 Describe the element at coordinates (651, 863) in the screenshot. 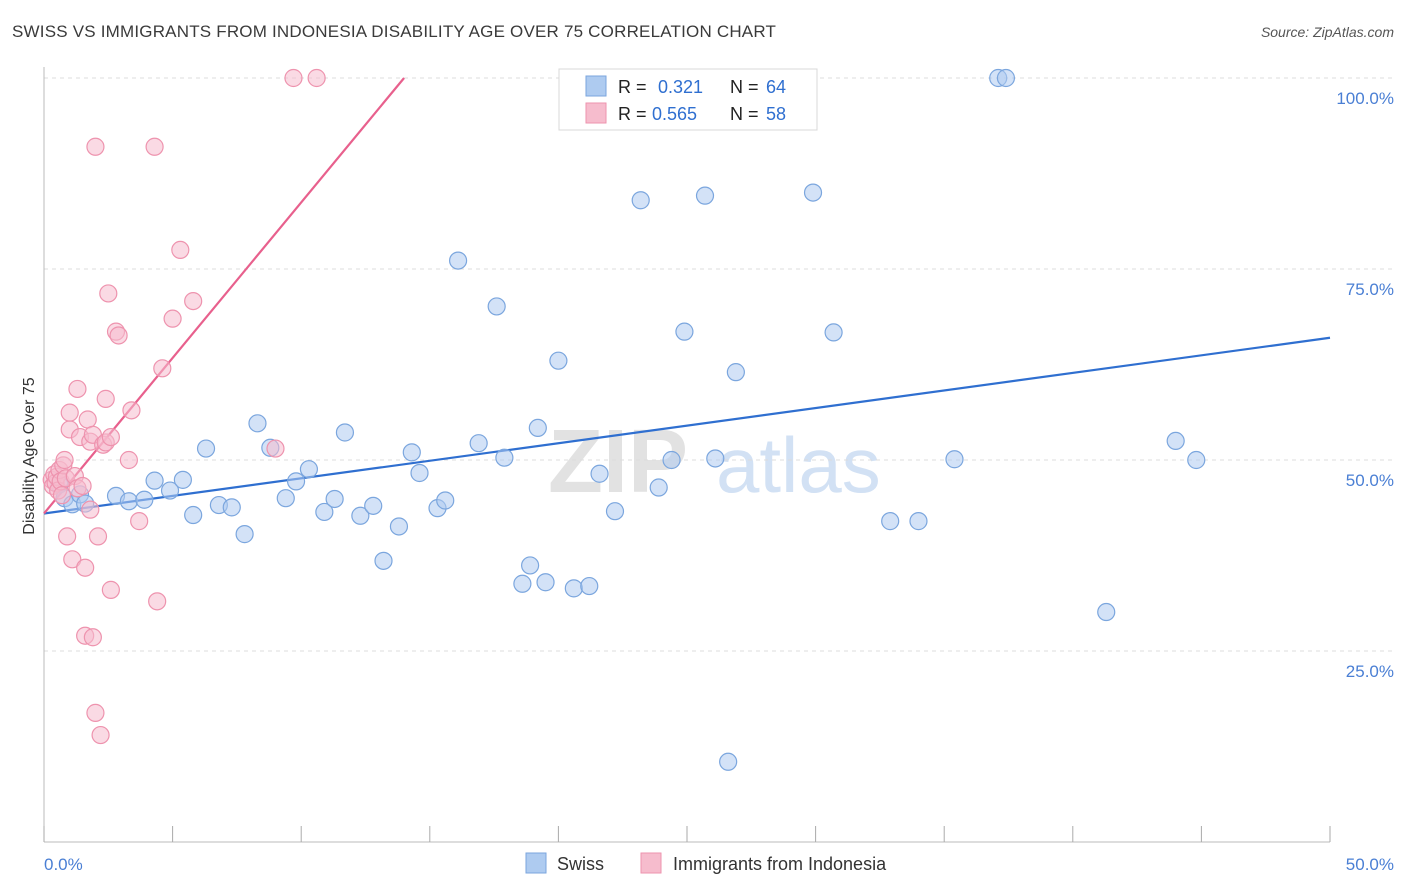

I see `series-legend-swatch-indonesia` at that location.